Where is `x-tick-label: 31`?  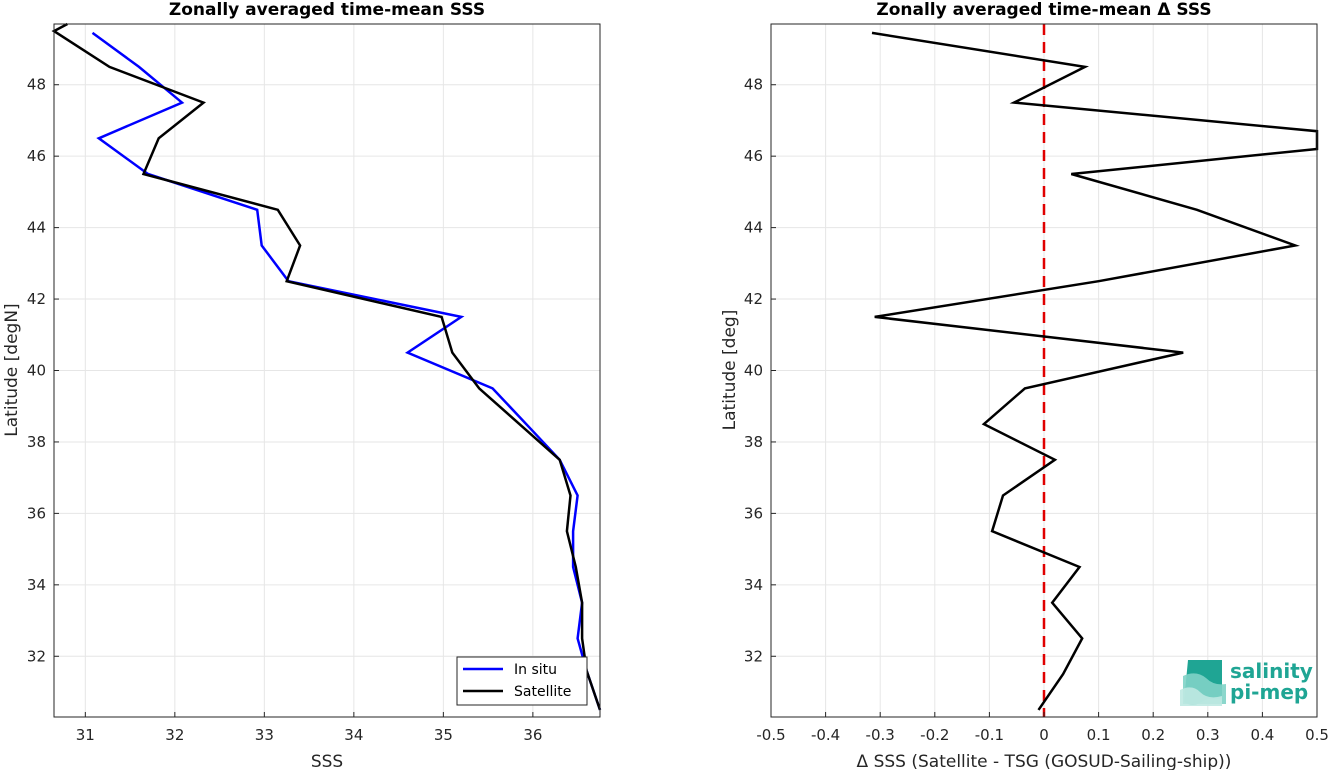 x-tick-label: 31 is located at coordinates (85, 735).